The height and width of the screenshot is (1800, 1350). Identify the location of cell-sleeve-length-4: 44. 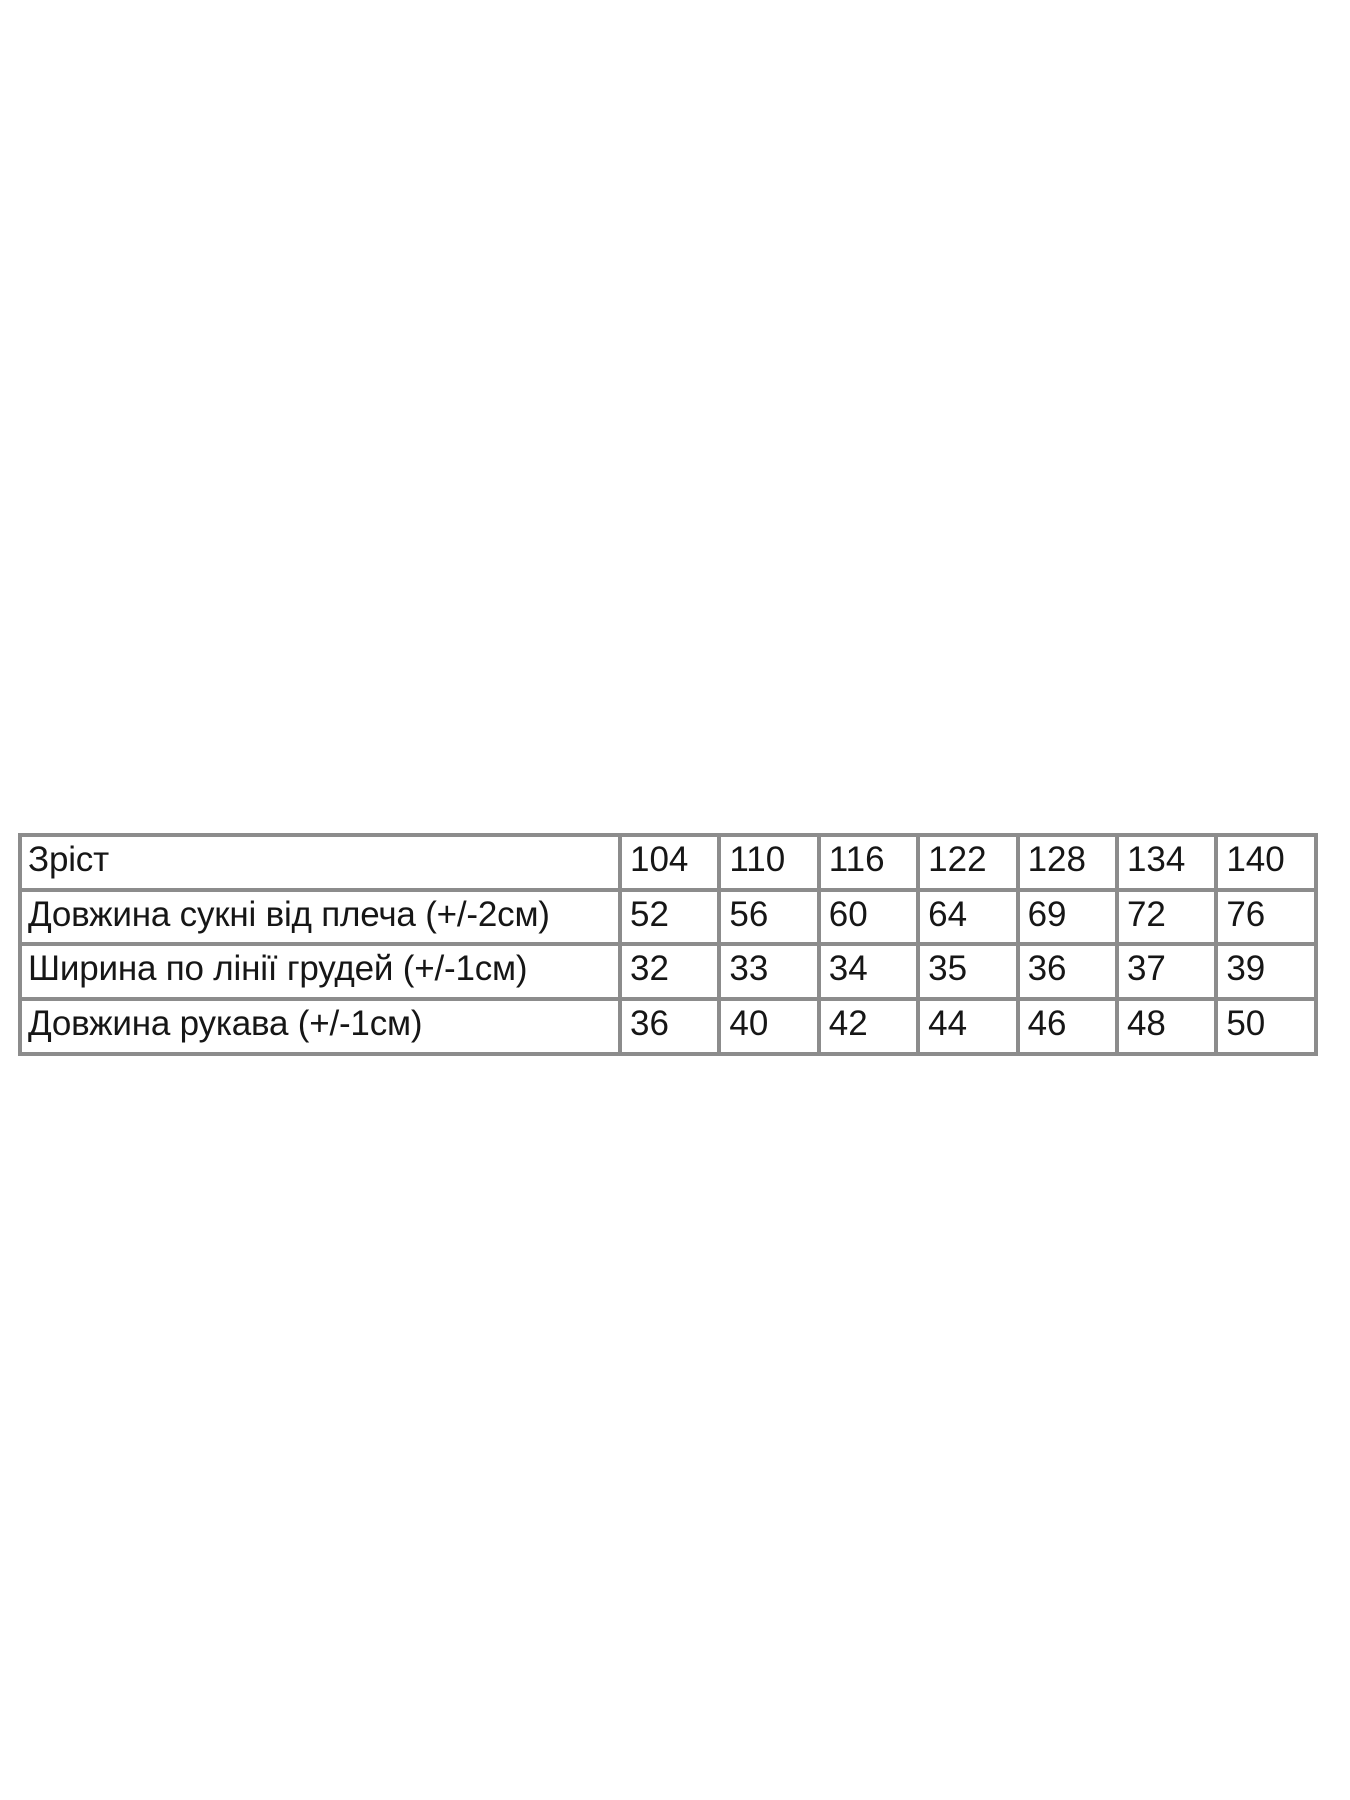
(968, 1026).